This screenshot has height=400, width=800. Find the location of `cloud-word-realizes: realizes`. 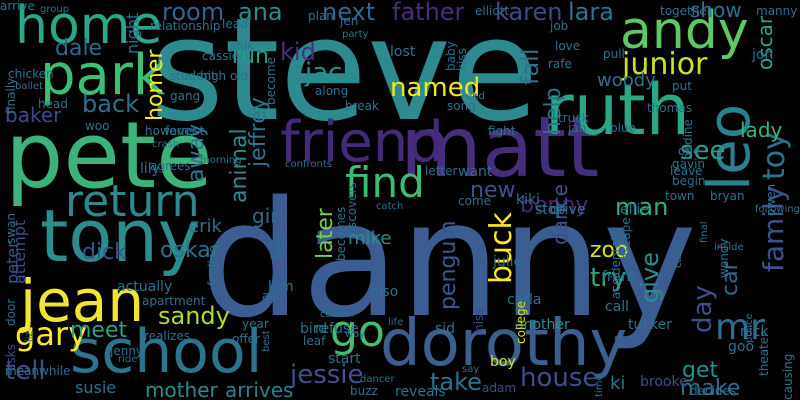

cloud-word-realizes: realizes is located at coordinates (167, 336).